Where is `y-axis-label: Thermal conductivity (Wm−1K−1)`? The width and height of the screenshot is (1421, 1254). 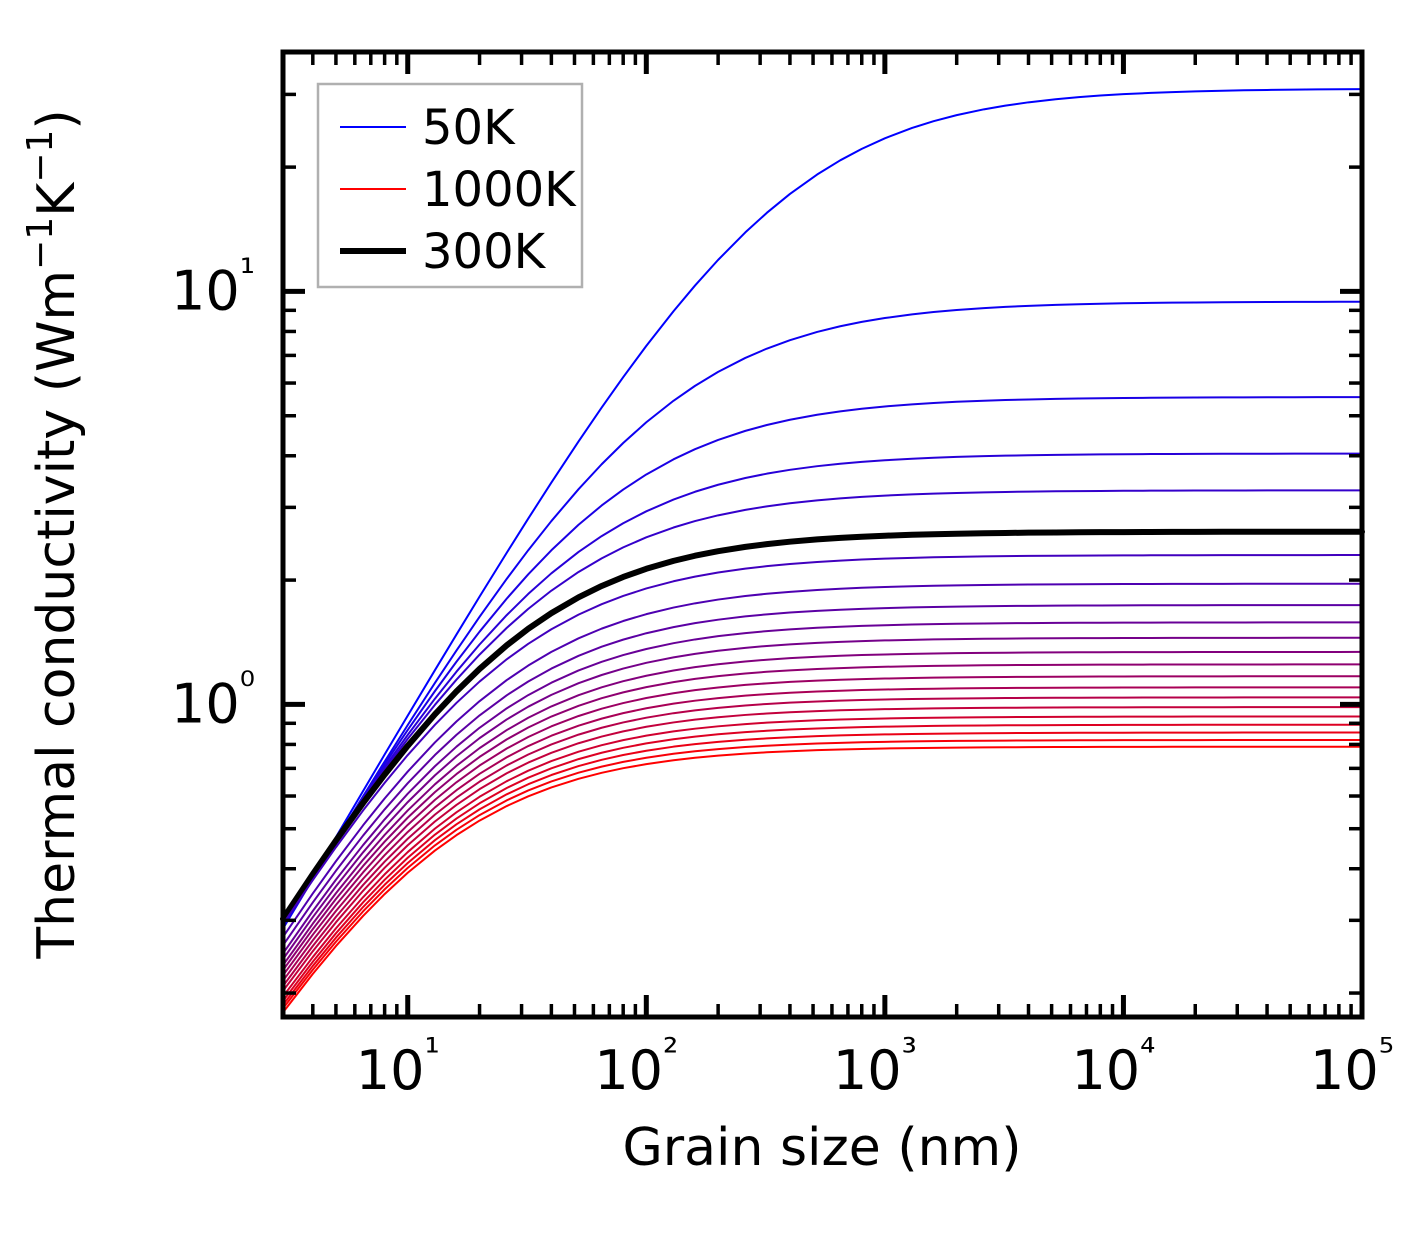 y-axis-label: Thermal conductivity (Wm−1K−1) is located at coordinates (53, 534).